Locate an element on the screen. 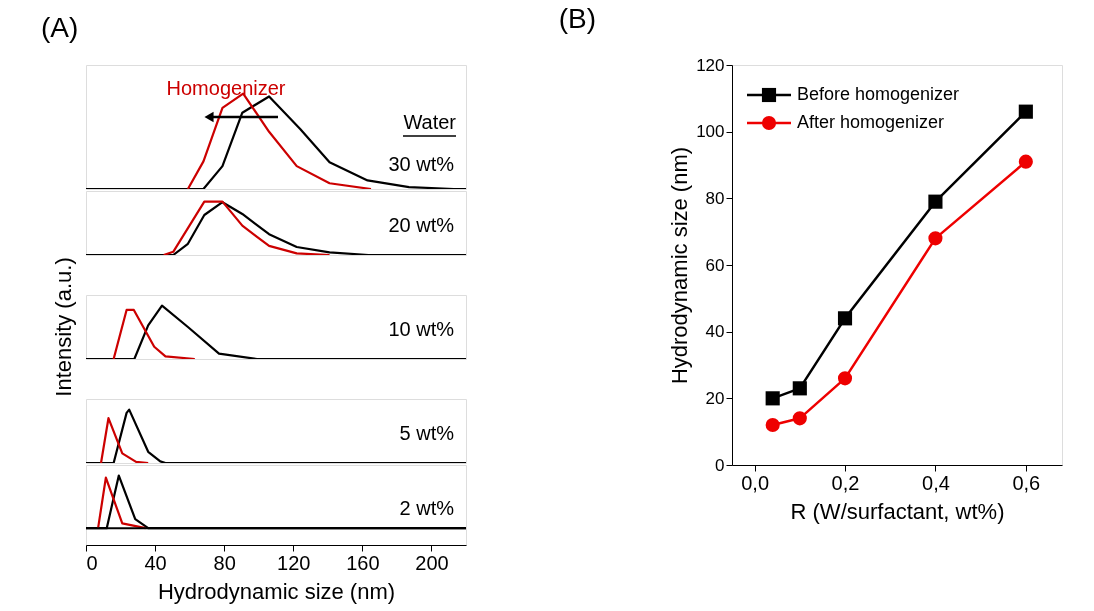  y-tick-label: 40 is located at coordinates (715, 332).